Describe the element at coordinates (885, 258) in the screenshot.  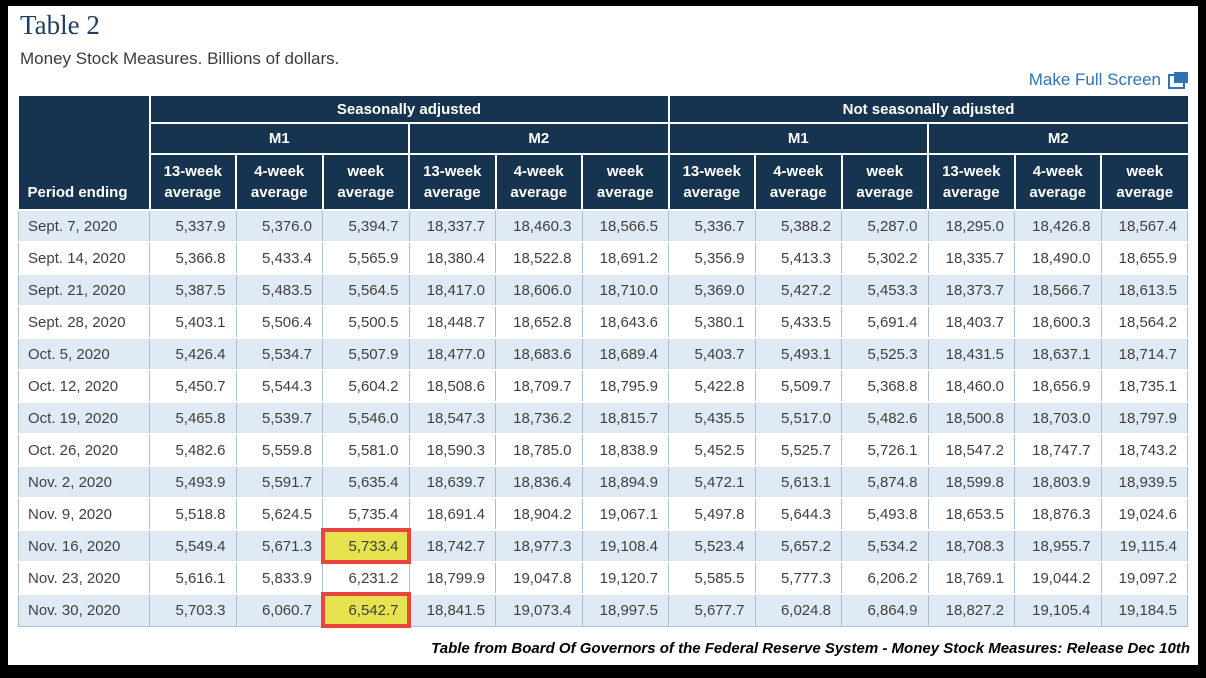
I see `value-cell: 5,302.2` at that location.